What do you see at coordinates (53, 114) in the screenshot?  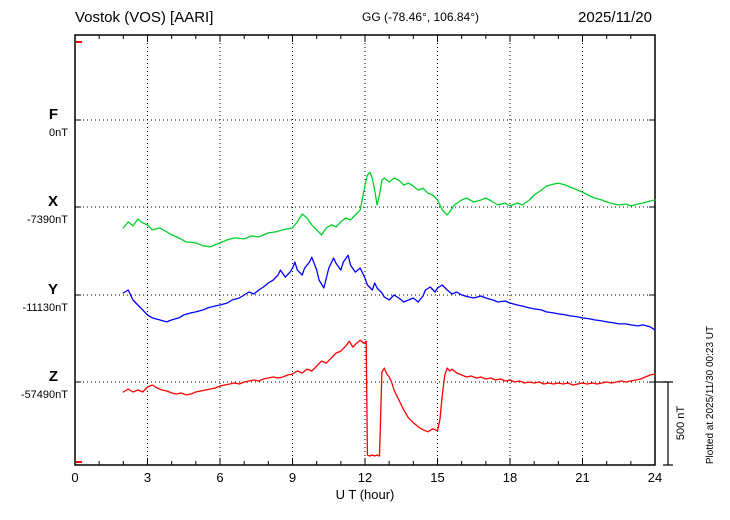 I see `component-label-f: F` at bounding box center [53, 114].